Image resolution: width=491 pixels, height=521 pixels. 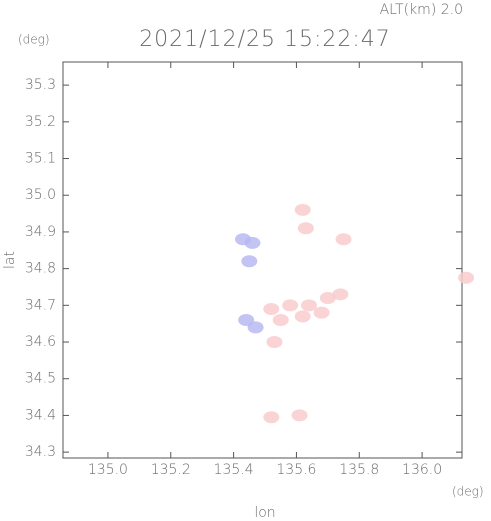 What do you see at coordinates (108, 470) in the screenshot?
I see `x-tick-label: 135.0` at bounding box center [108, 470].